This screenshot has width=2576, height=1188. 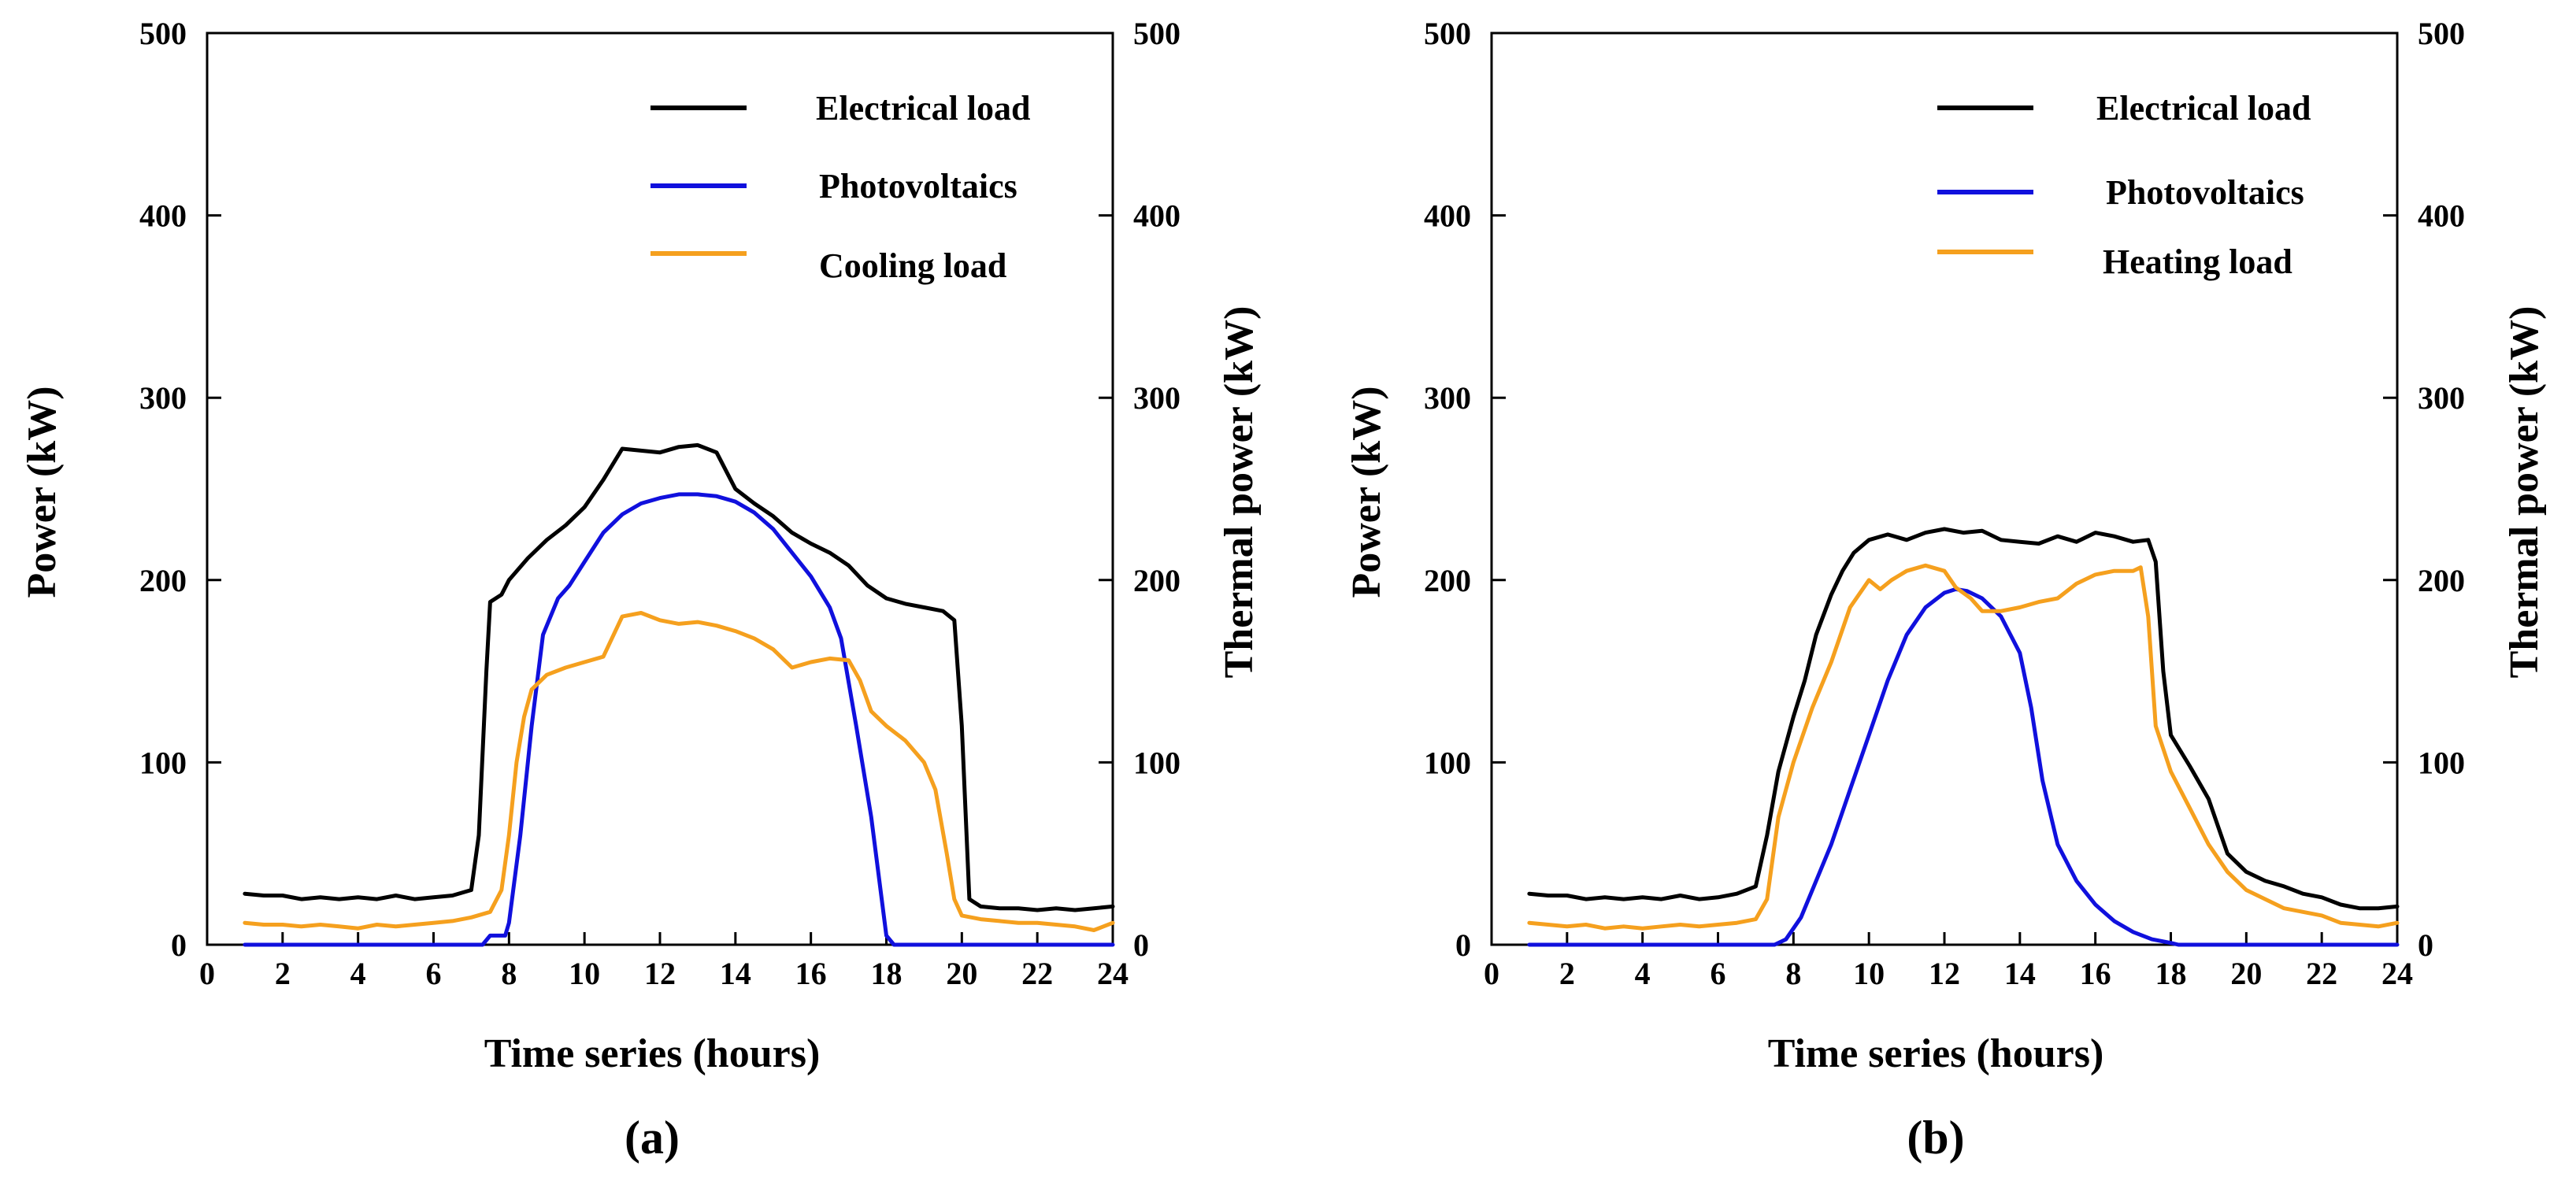 What do you see at coordinates (918, 186) in the screenshot?
I see `panel-a-legend-label-pv: Photovoltaics` at bounding box center [918, 186].